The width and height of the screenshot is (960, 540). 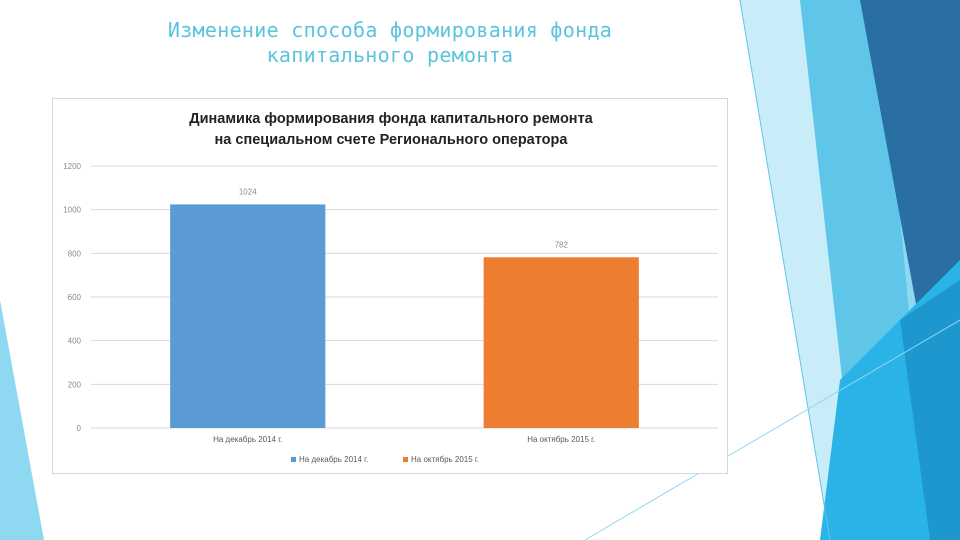 I want to click on y-tick-label: 400, so click(x=75, y=341).